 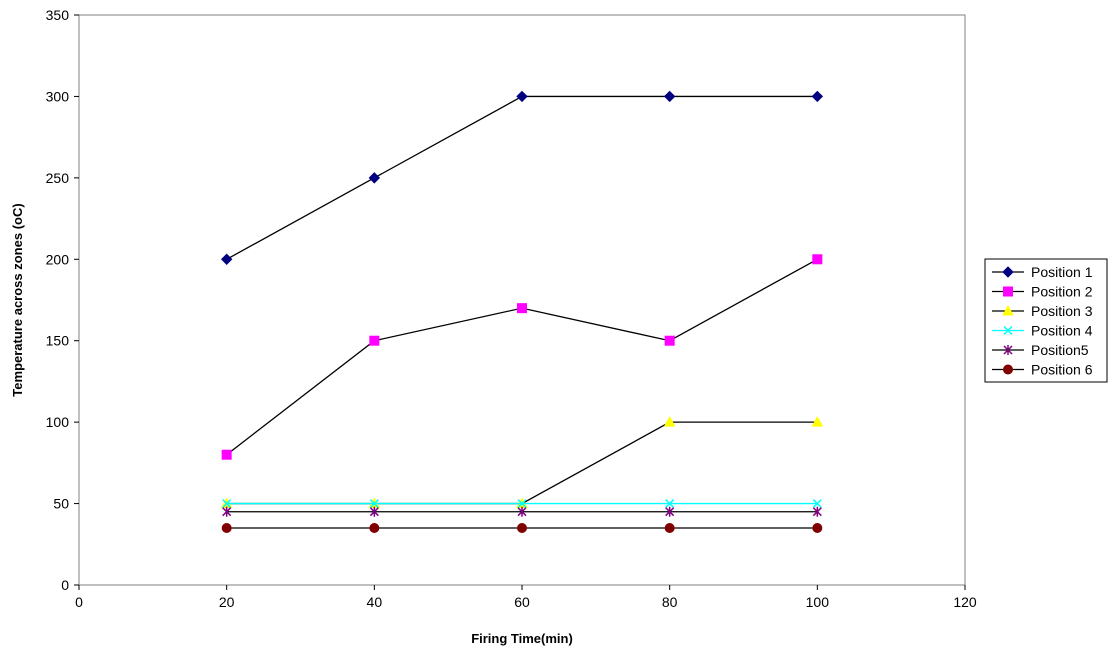 What do you see at coordinates (58, 15) in the screenshot?
I see `y-tick-label: 350` at bounding box center [58, 15].